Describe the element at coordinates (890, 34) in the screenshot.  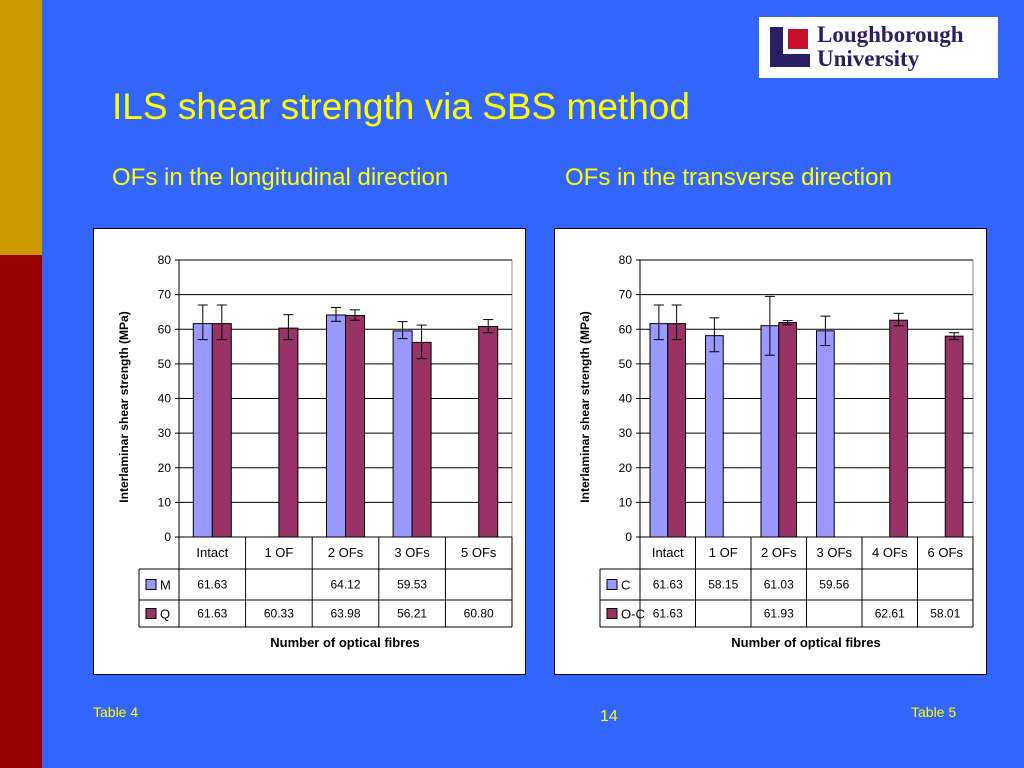
I see `logo-line-1: Loughborough` at that location.